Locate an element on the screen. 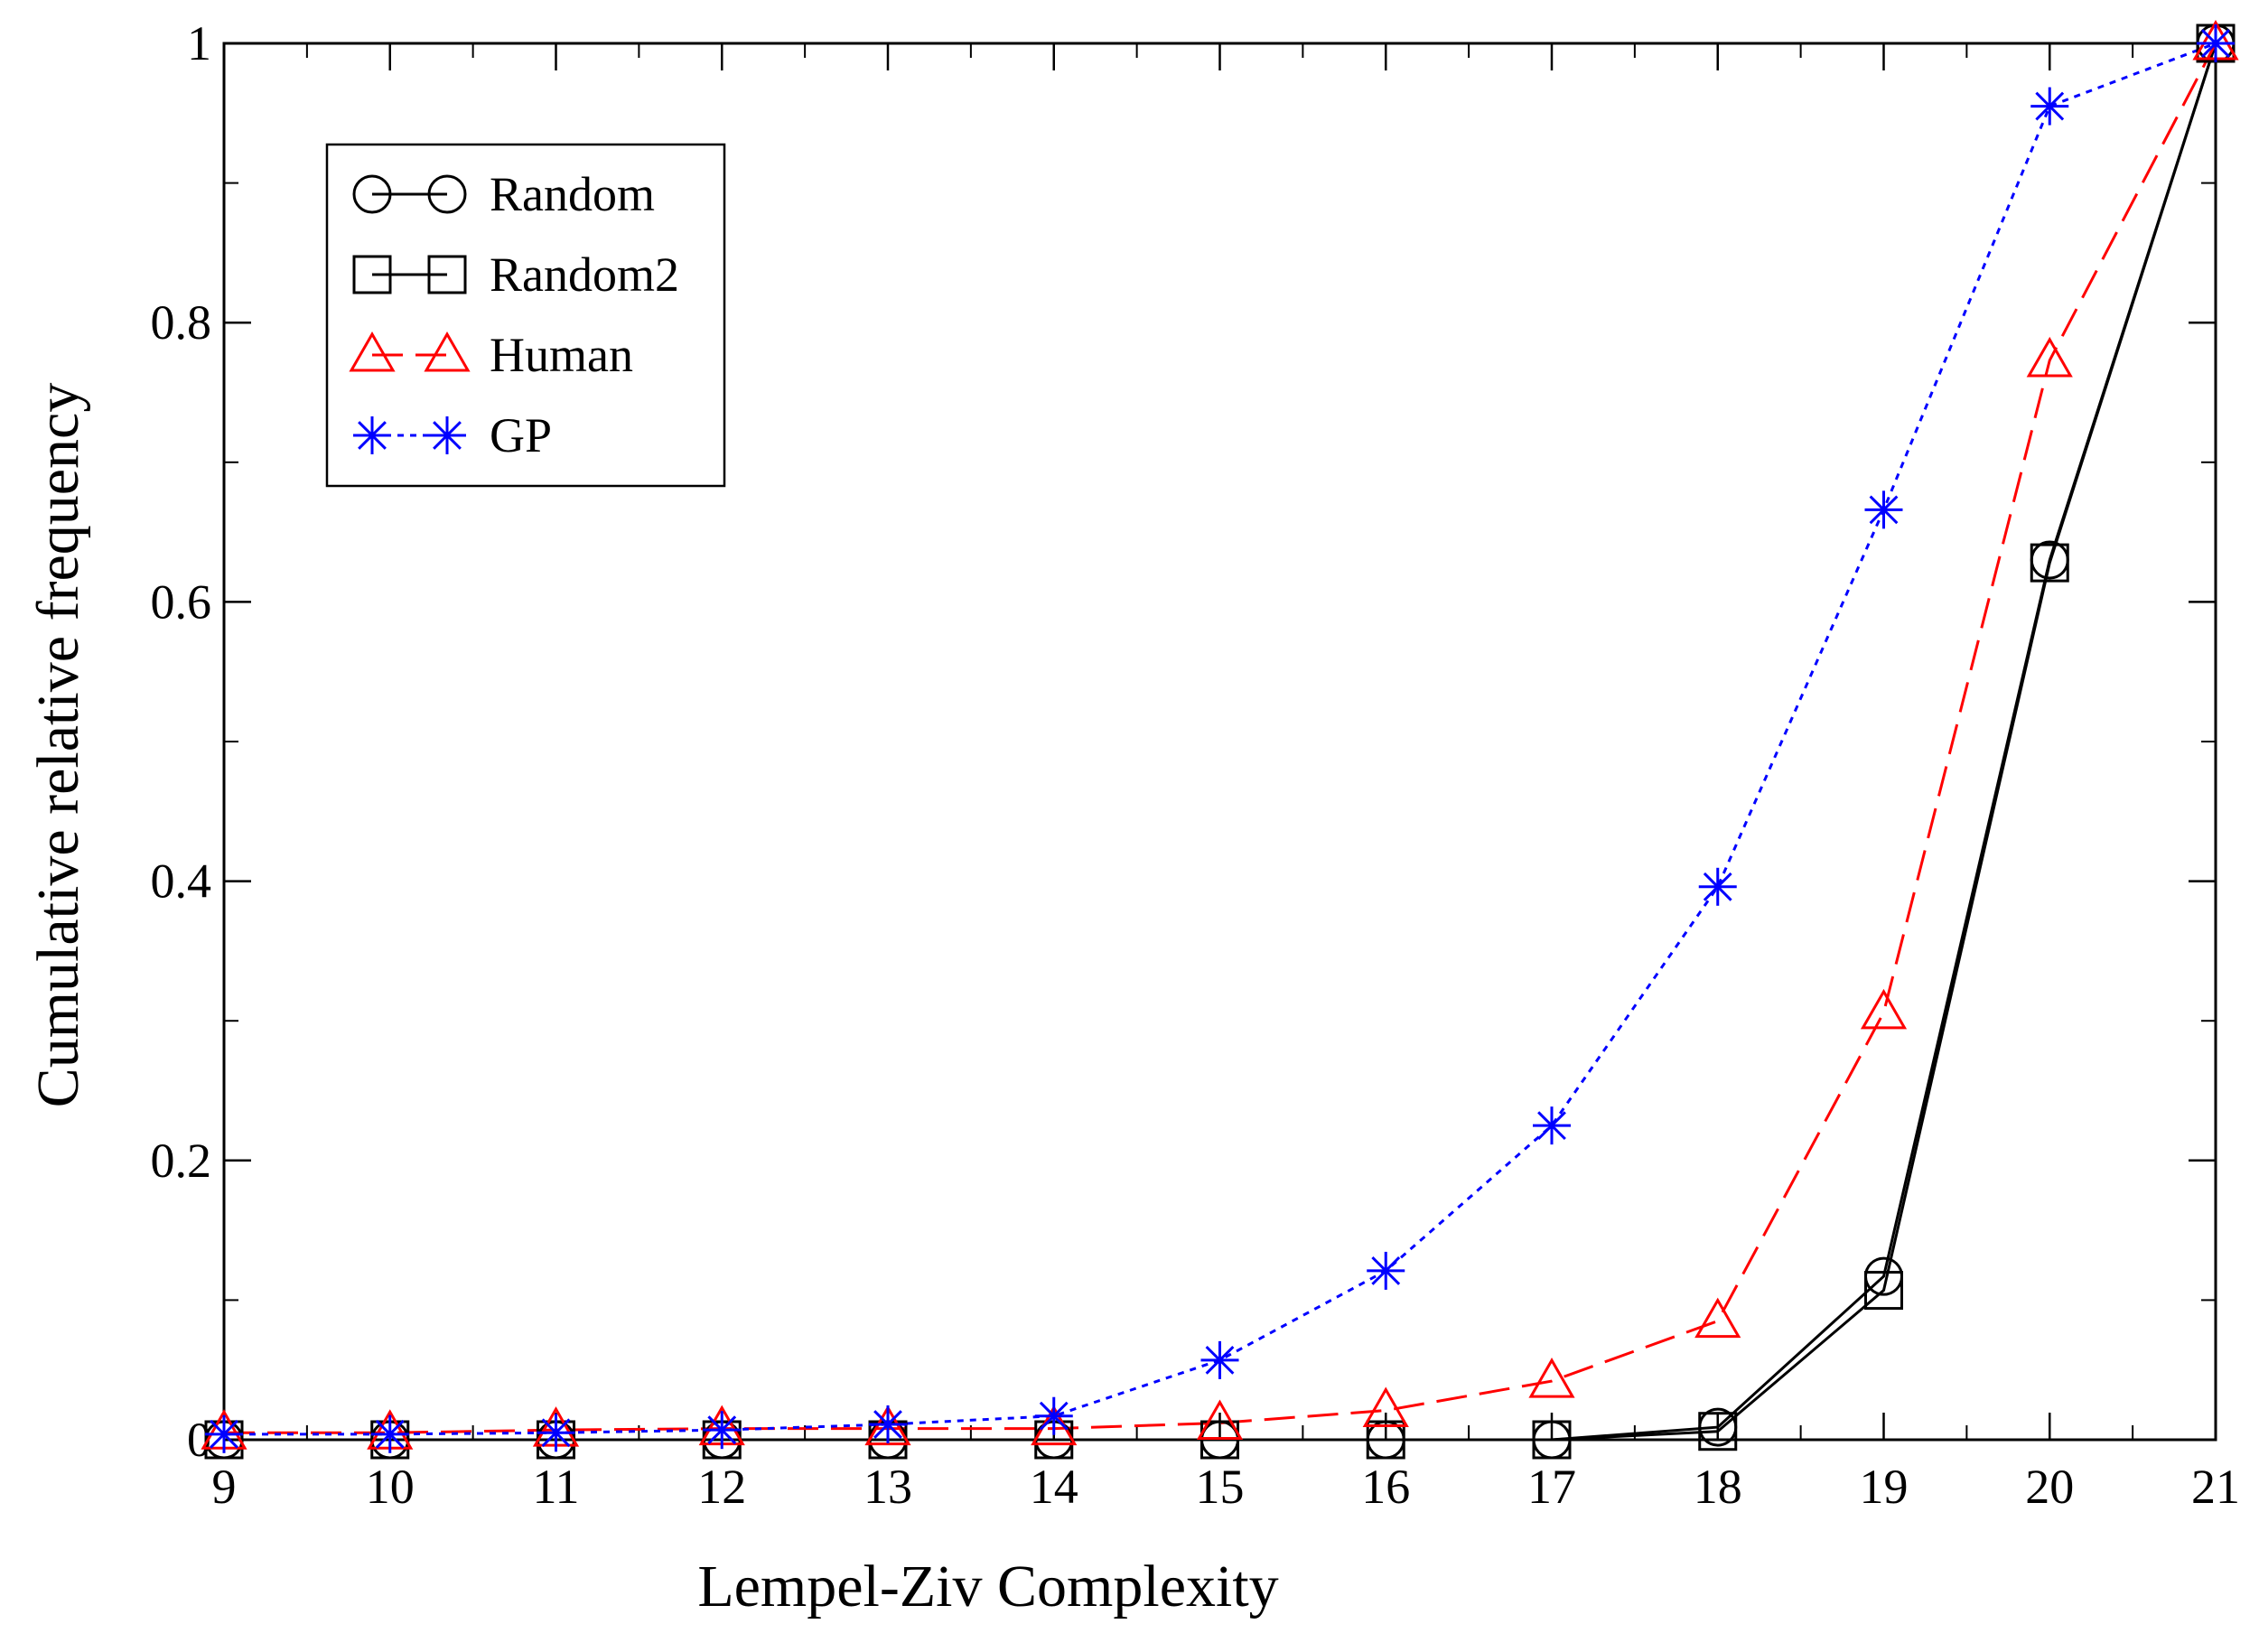 The height and width of the screenshot is (1652, 2259). legend-label-human: Human is located at coordinates (562, 355).